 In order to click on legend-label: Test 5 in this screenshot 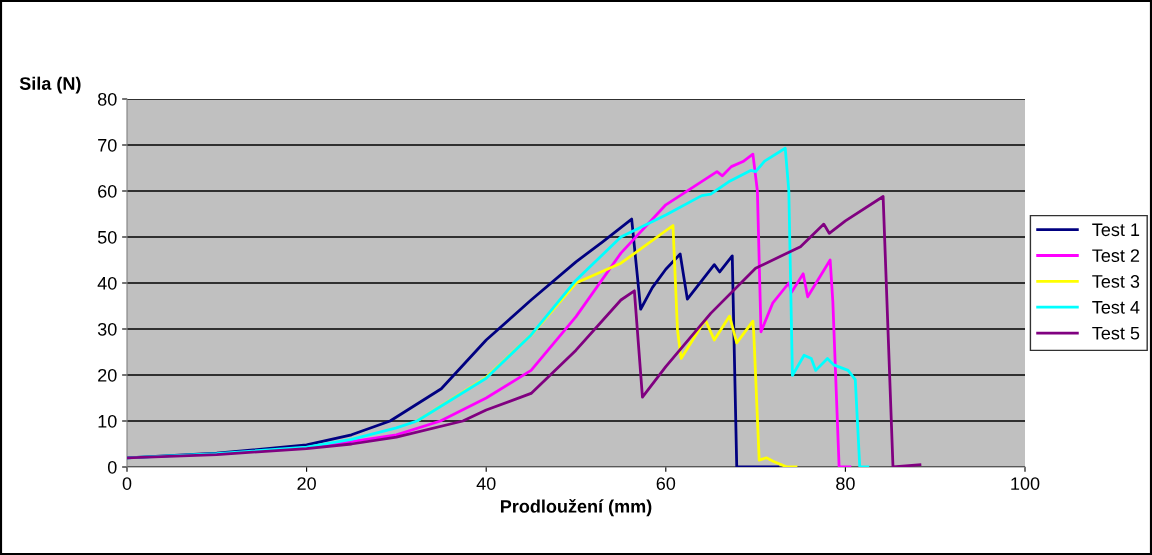, I will do `click(1116, 333)`.